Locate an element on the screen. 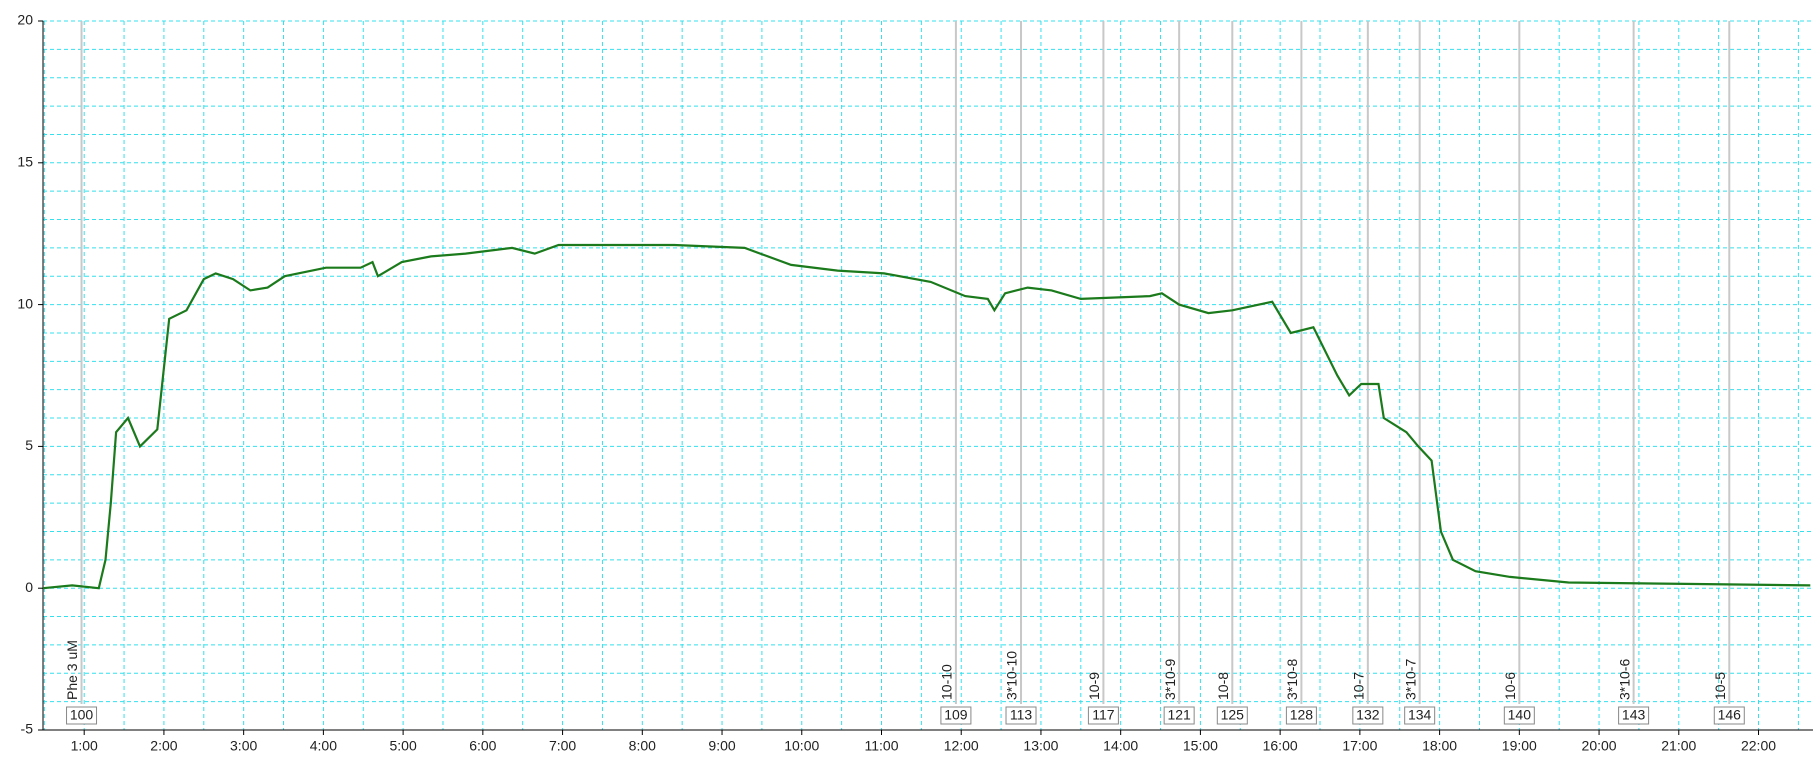 This screenshot has height=757, width=1820. x-tick-label: 17:00 is located at coordinates (1359, 746).